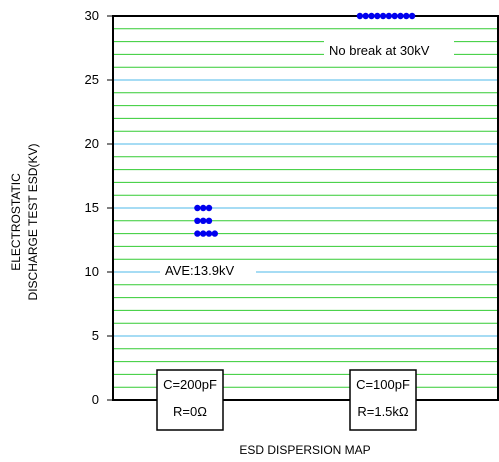 The image size is (499, 462). I want to click on y-tick-label: 25, so click(92, 79).